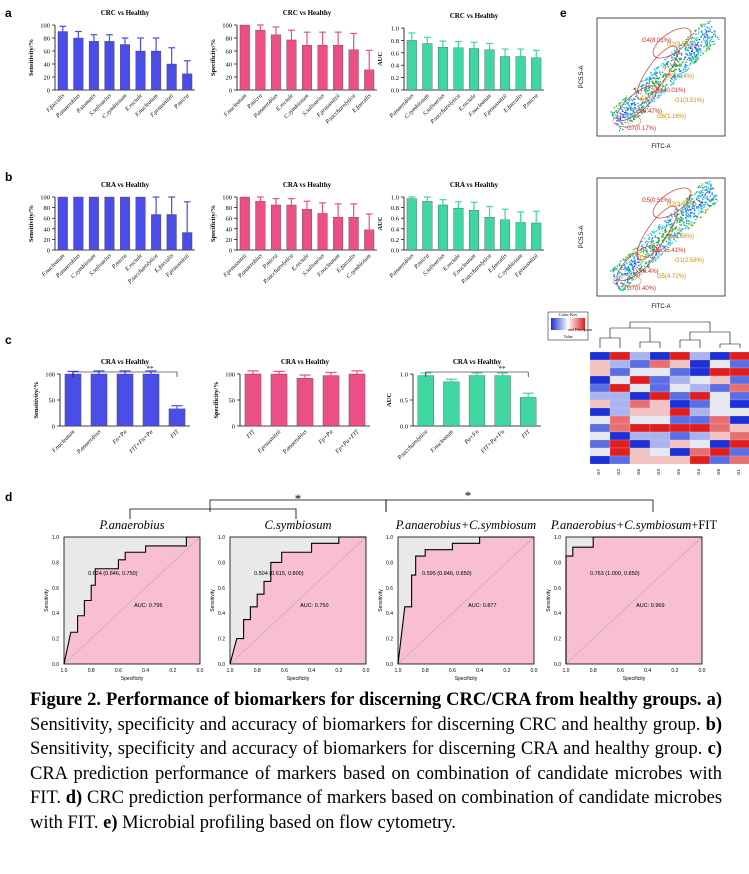  I want to click on roc-xlabel-3: Specificity, so click(634, 679).